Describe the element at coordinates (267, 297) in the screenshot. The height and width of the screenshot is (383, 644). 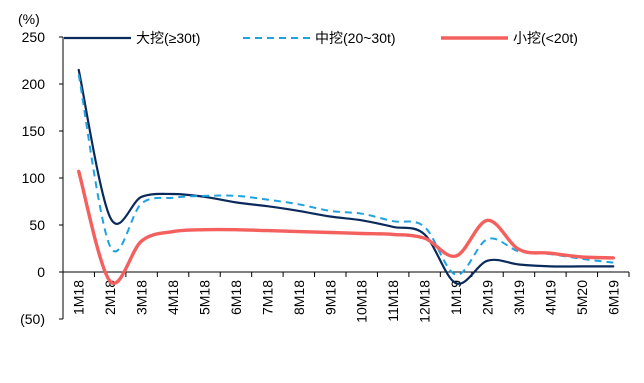
I see `x-tick-label: 7M18` at that location.